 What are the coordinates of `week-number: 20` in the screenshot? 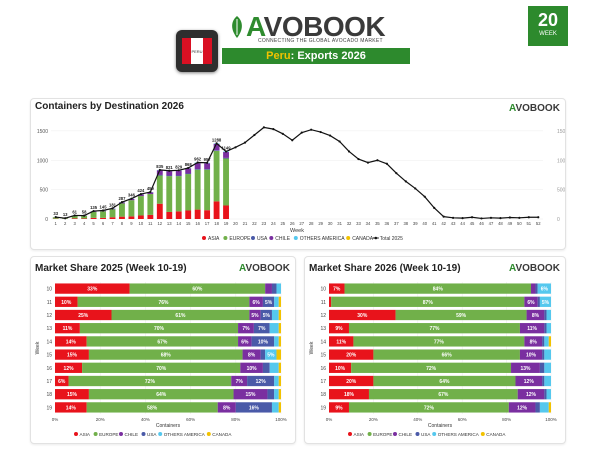 It's located at (548, 20).